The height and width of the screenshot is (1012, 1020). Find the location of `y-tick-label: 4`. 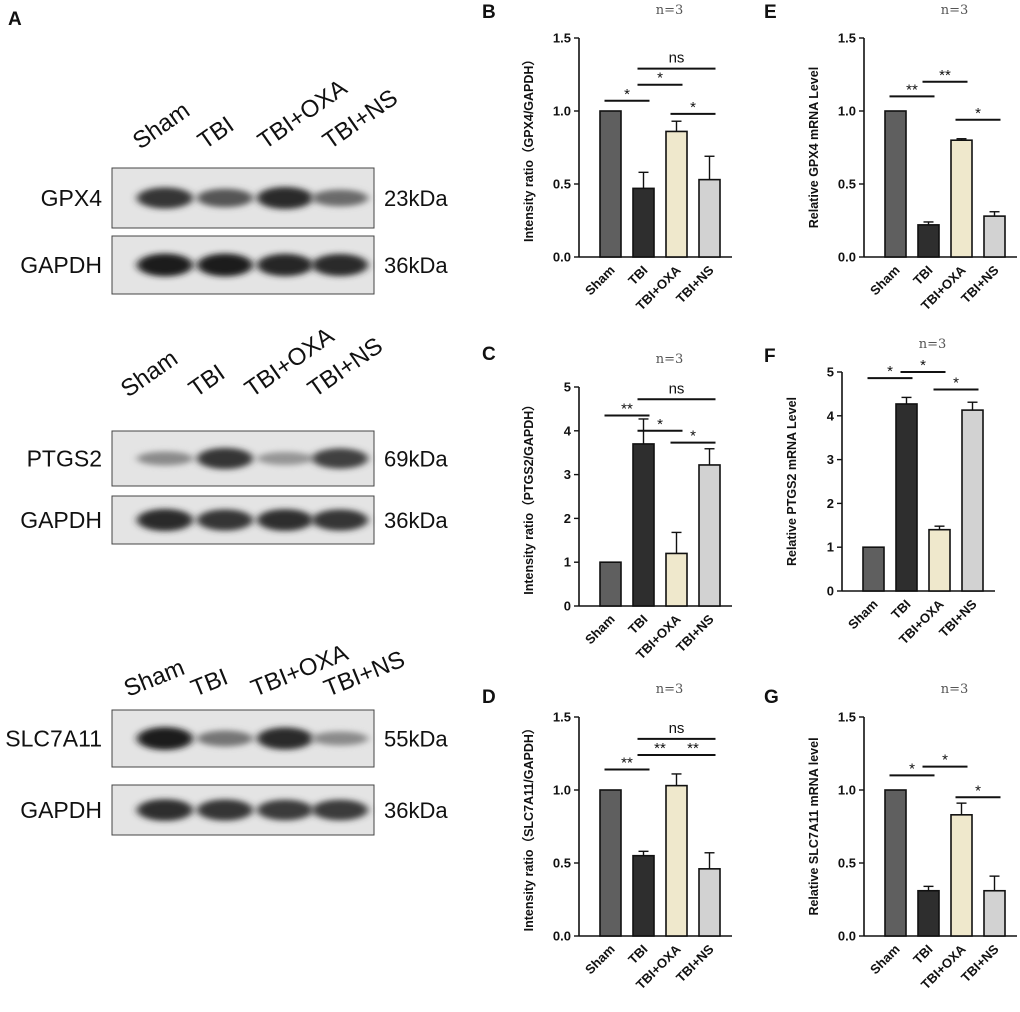

y-tick-label: 4 is located at coordinates (831, 415).